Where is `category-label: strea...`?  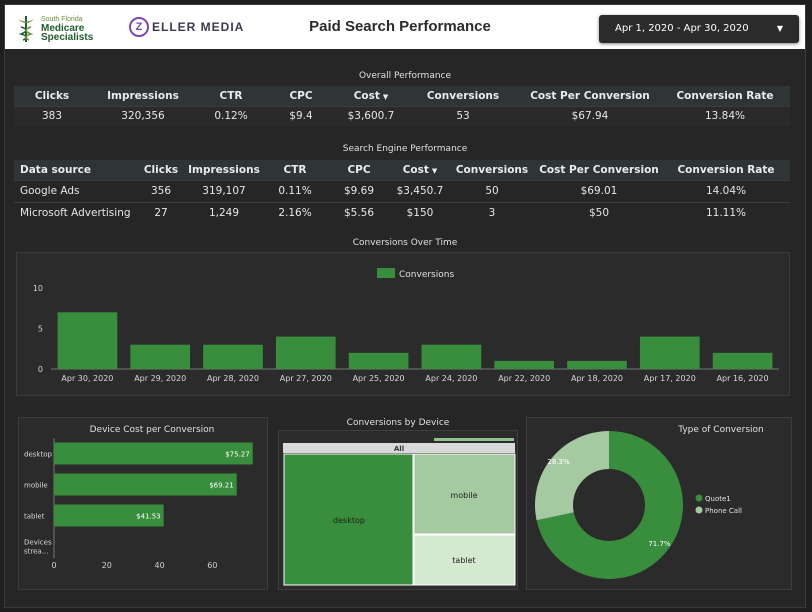
category-label: strea... is located at coordinates (36, 552).